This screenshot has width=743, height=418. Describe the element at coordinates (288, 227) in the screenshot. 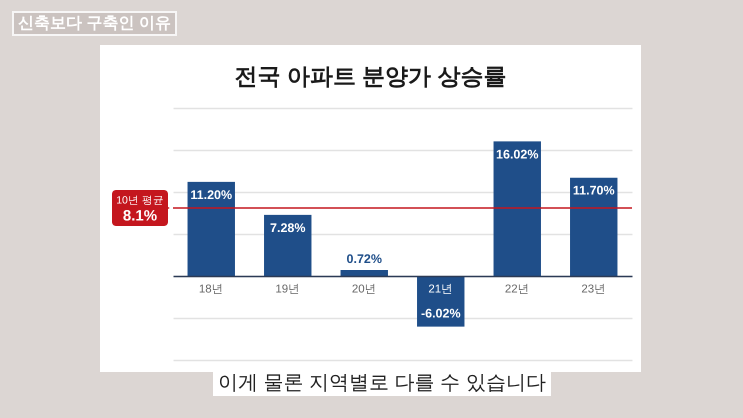

I see `data-label: 7.28%` at that location.